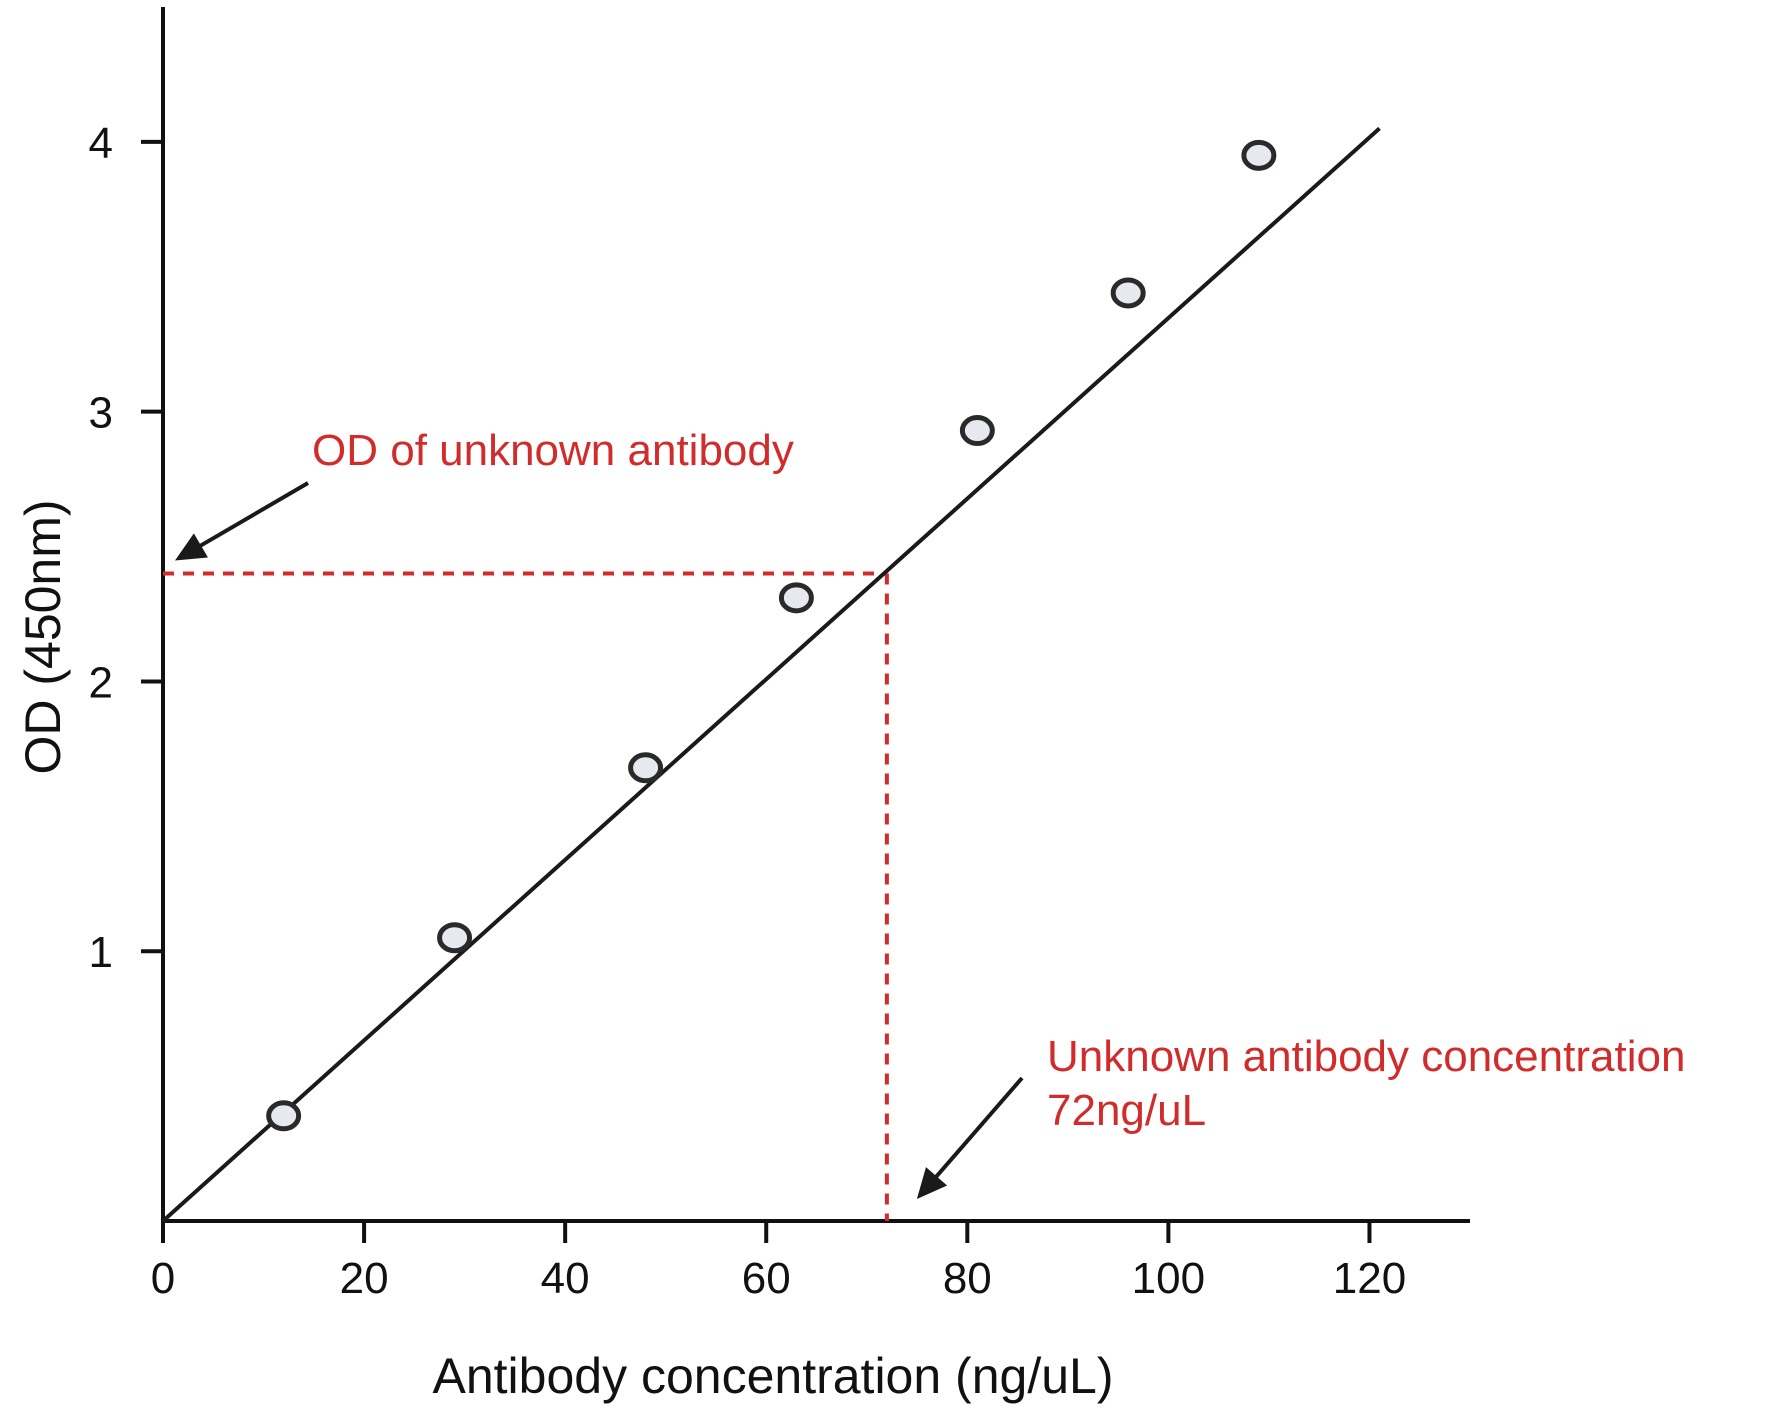  What do you see at coordinates (163, 1278) in the screenshot?
I see `x-tick-label-0: 0` at bounding box center [163, 1278].